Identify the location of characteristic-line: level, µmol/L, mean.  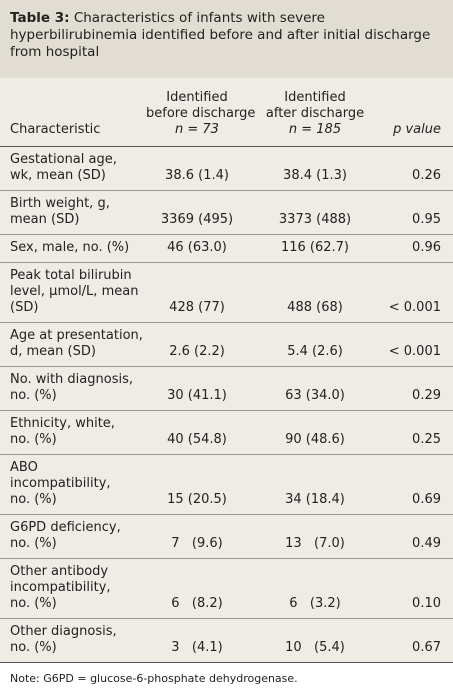
(74, 291).